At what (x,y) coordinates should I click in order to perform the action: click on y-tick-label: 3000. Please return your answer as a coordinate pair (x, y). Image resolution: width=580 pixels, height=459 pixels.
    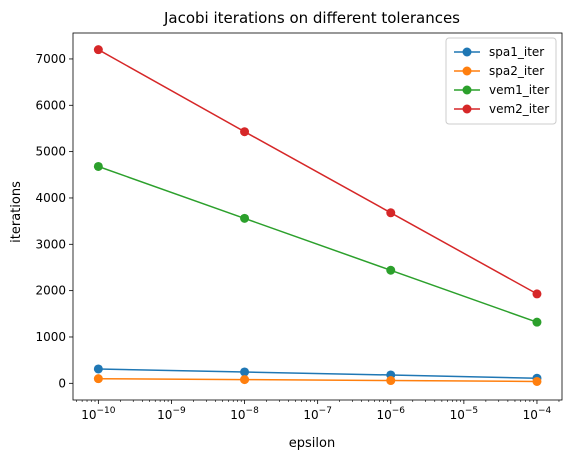
    Looking at the image, I should click on (50, 244).